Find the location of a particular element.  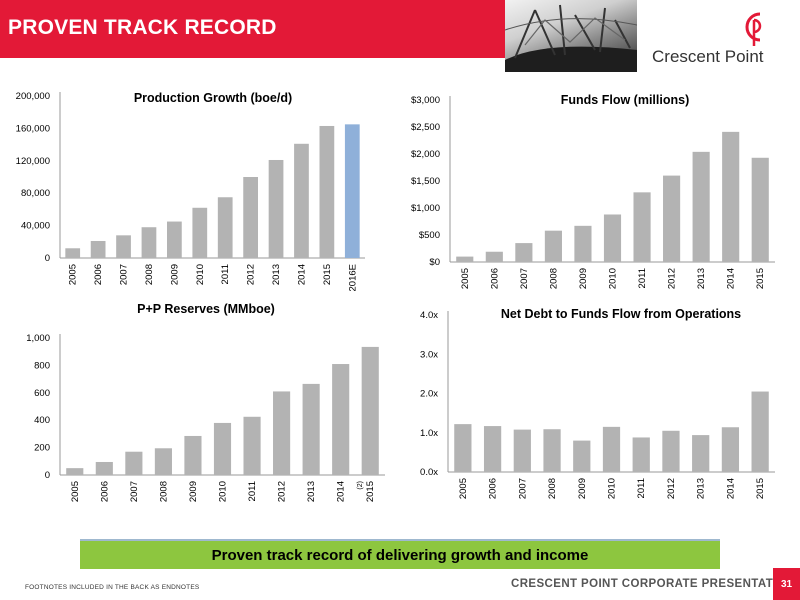

y-tick-label: 160,000 is located at coordinates (33, 128).